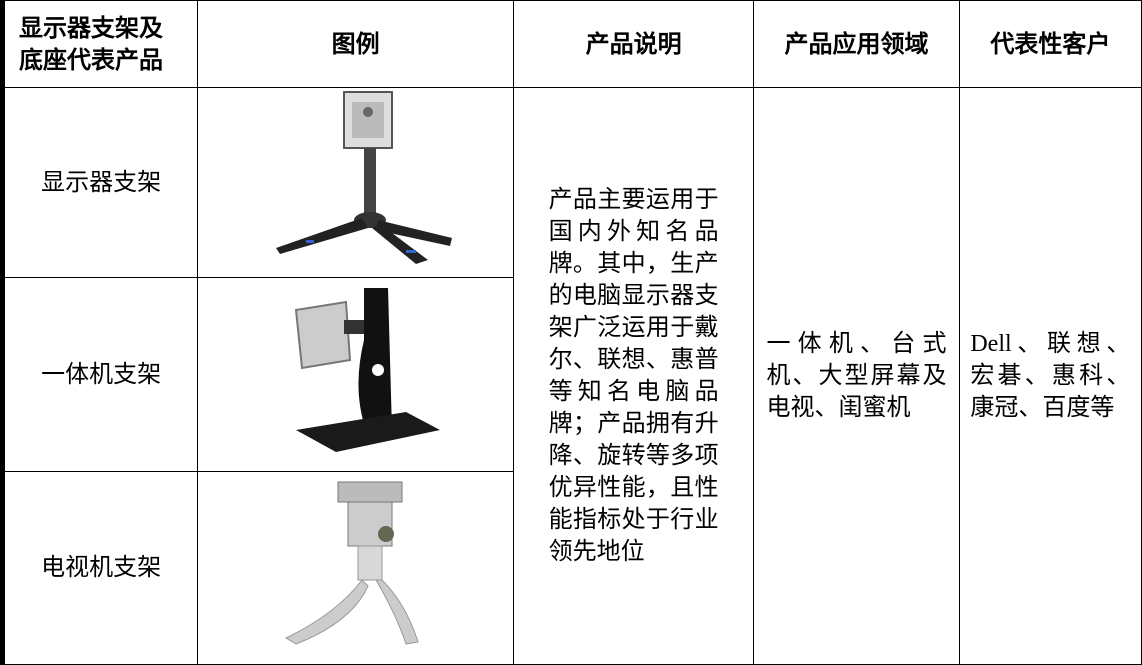  What do you see at coordinates (367, 370) in the screenshot?
I see `aio-stand-image` at bounding box center [367, 370].